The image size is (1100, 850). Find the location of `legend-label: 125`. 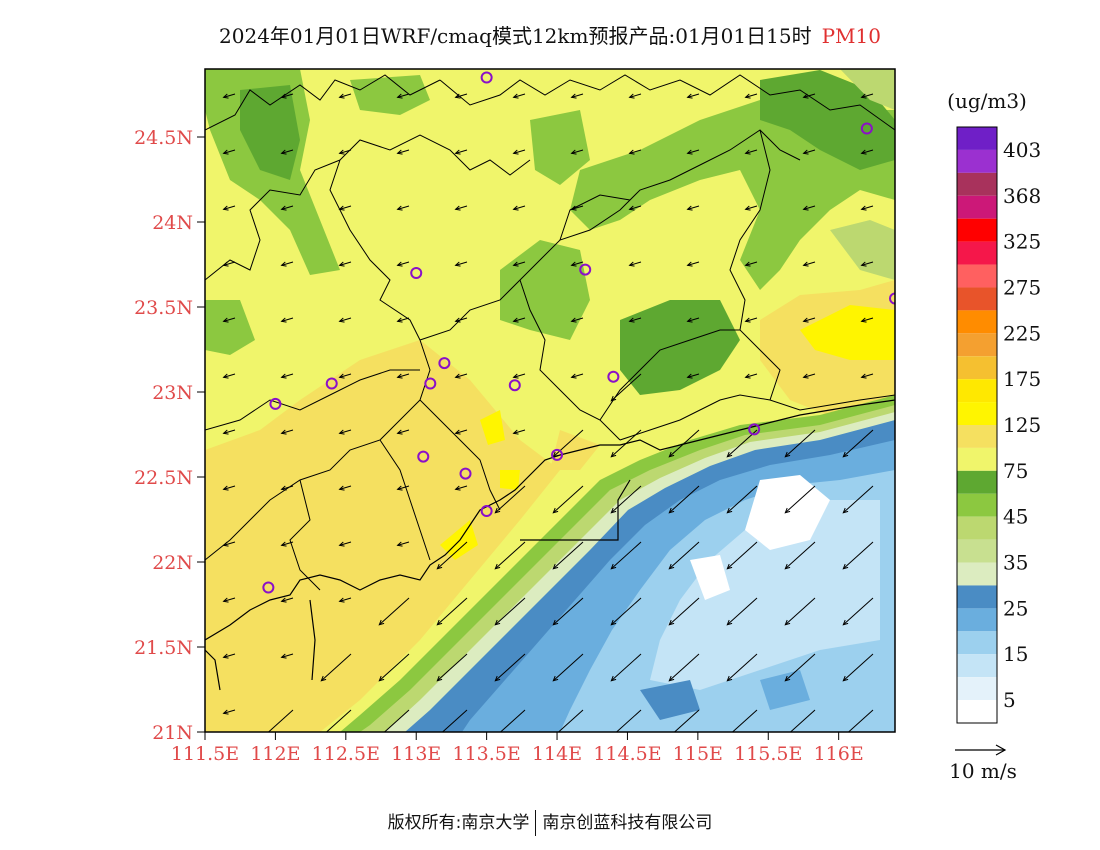

legend-label: 125 is located at coordinates (1022, 425).